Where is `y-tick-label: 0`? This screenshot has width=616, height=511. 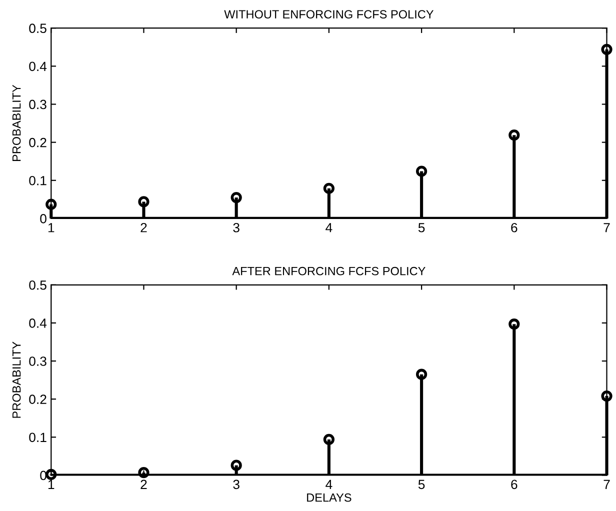
y-tick-label: 0 is located at coordinates (43, 219).